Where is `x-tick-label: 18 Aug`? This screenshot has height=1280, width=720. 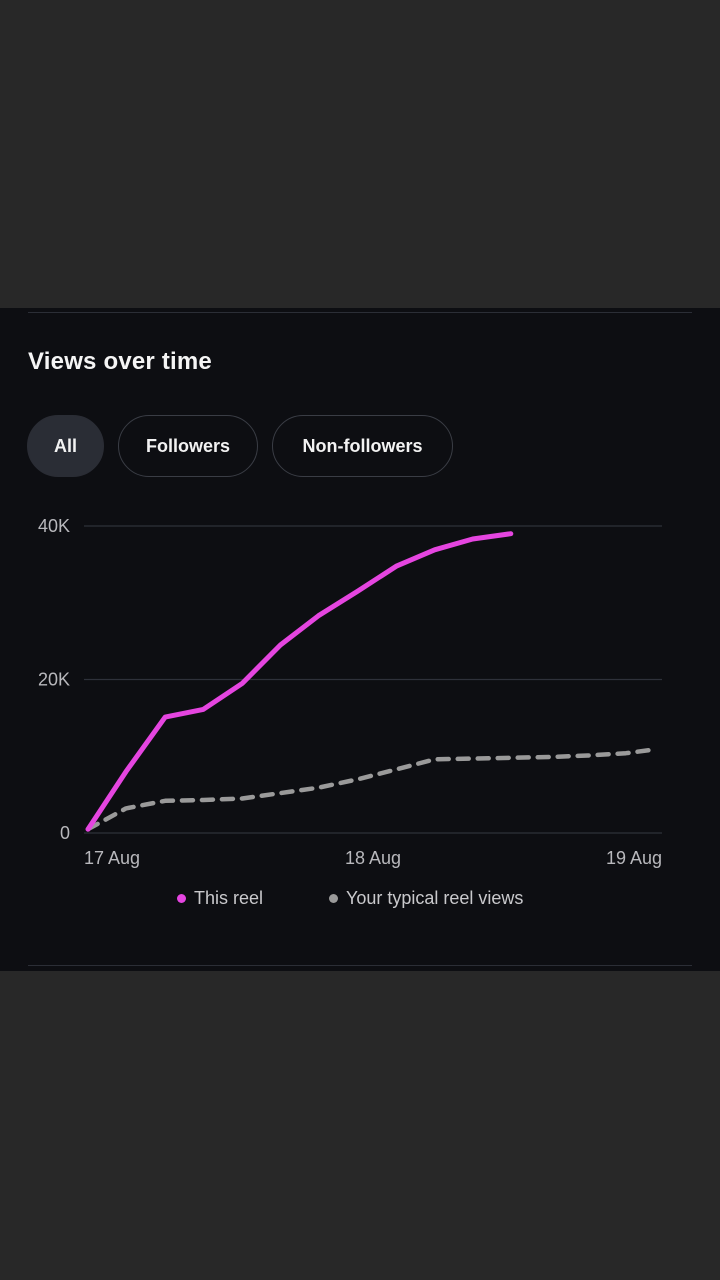
x-tick-label: 18 Aug is located at coordinates (373, 858).